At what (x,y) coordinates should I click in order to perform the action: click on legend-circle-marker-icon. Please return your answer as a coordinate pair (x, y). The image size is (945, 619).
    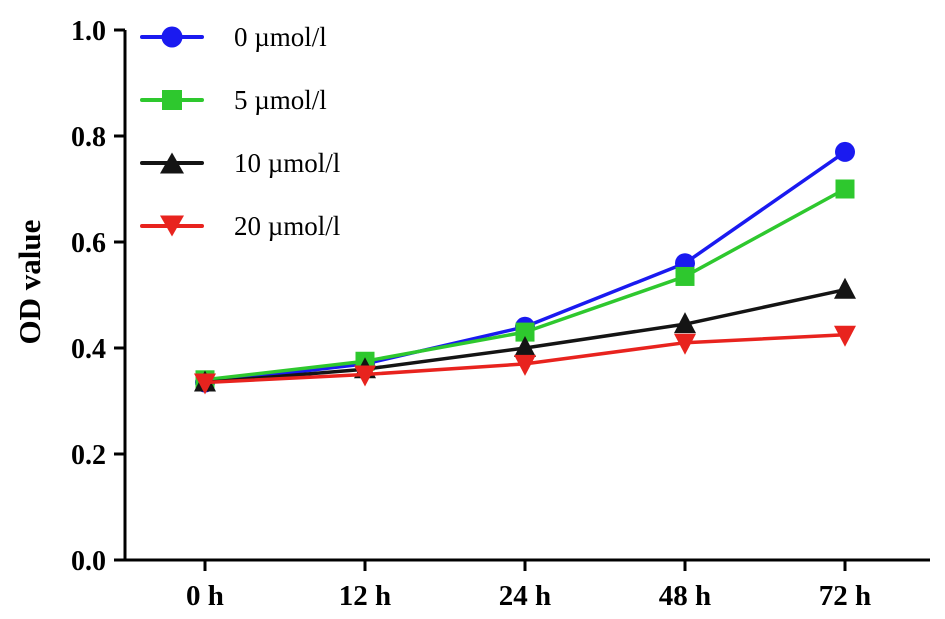
    Looking at the image, I should click on (172, 37).